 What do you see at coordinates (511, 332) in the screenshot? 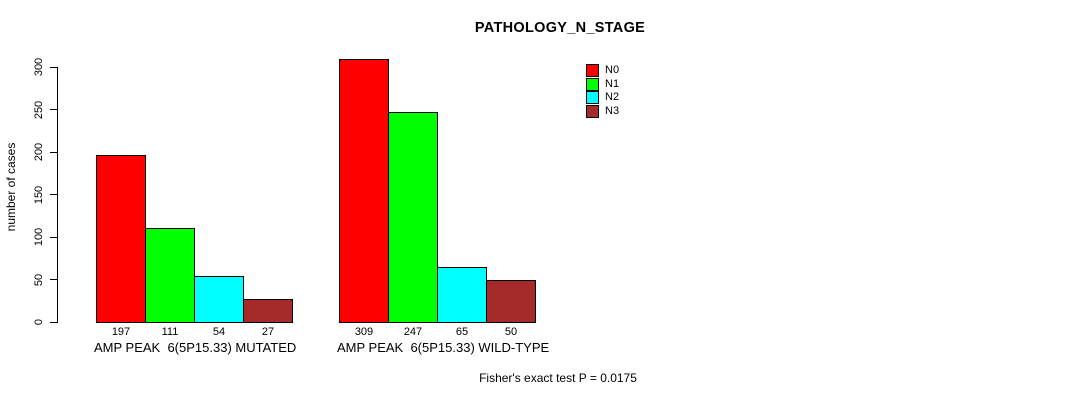
I see `bar-value-n3-wild-type: 50` at bounding box center [511, 332].